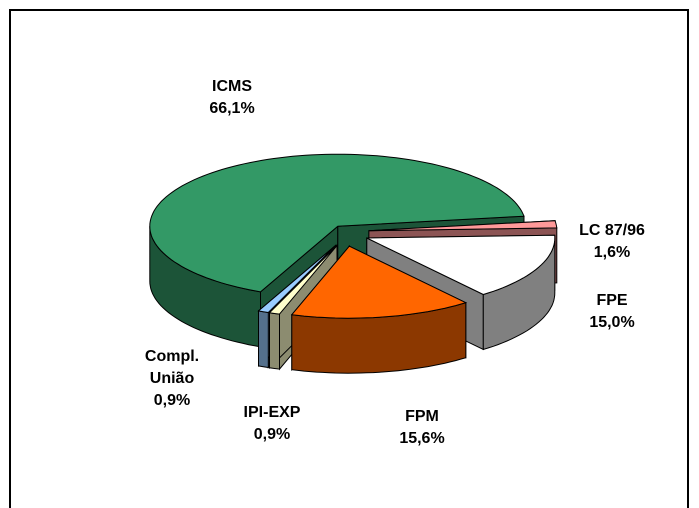  What do you see at coordinates (232, 108) in the screenshot?
I see `value-label: 66,1%` at bounding box center [232, 108].